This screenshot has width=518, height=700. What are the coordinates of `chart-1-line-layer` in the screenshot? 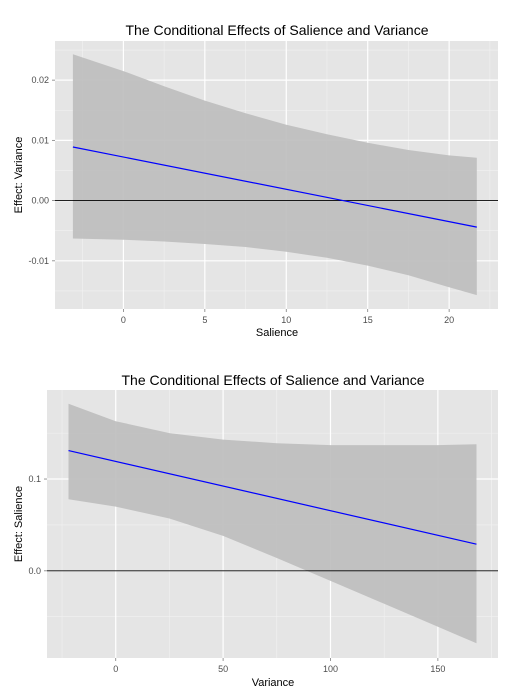 It's located at (274, 187).